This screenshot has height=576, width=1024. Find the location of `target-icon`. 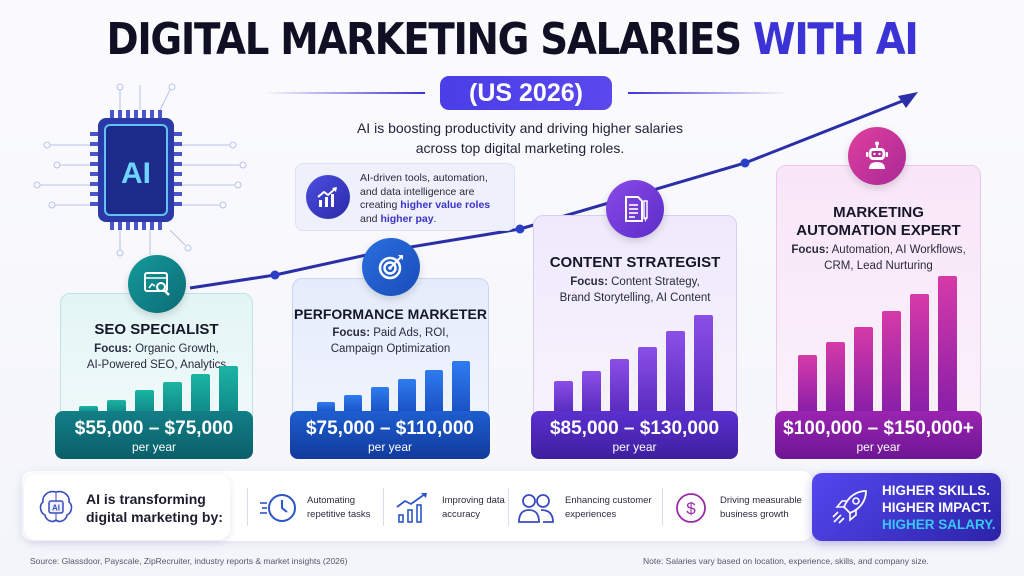

target-icon is located at coordinates (391, 267).